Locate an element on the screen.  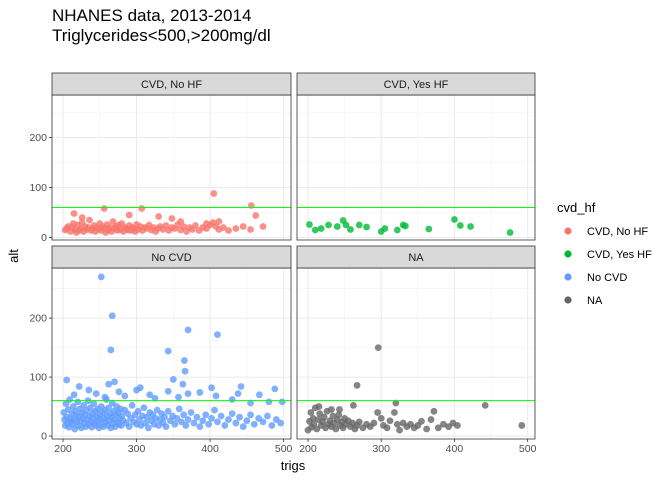
legend-item-cvd-yes-hf: CVD, Yes HF is located at coordinates (608, 255).